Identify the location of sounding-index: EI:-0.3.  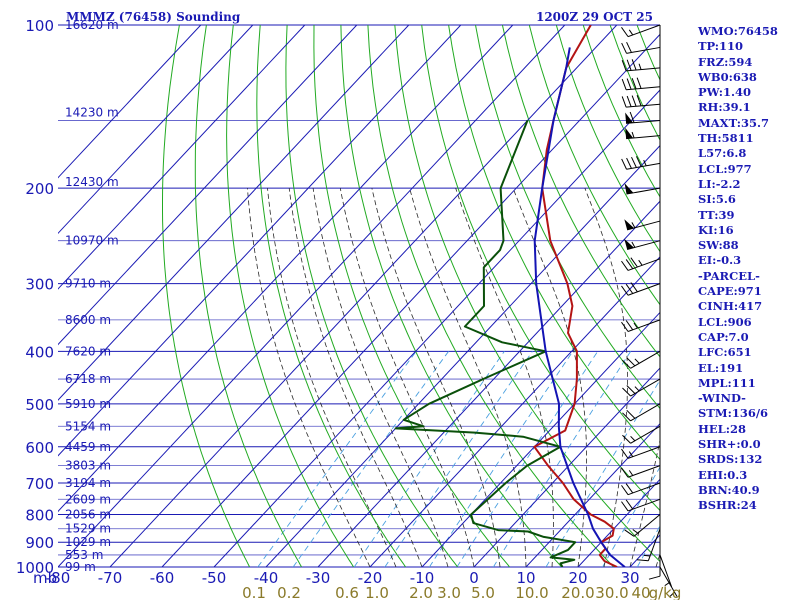
(720, 260).